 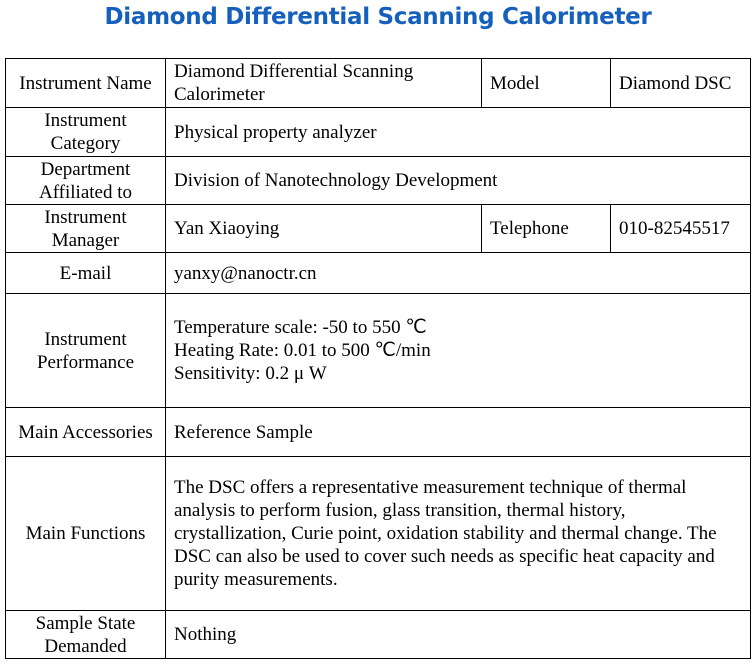 I want to click on category-value: Physical property analyzer, so click(x=458, y=132).